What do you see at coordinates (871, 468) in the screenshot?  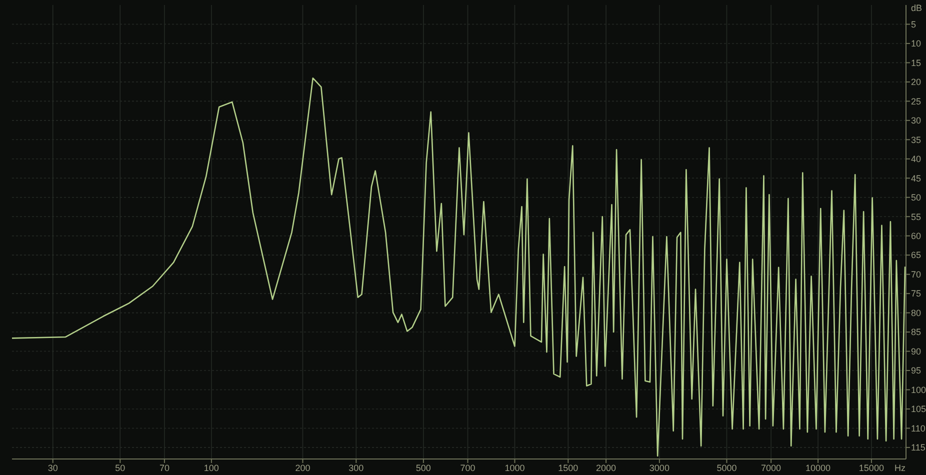 I see `x-tick-label: 15000` at bounding box center [871, 468].